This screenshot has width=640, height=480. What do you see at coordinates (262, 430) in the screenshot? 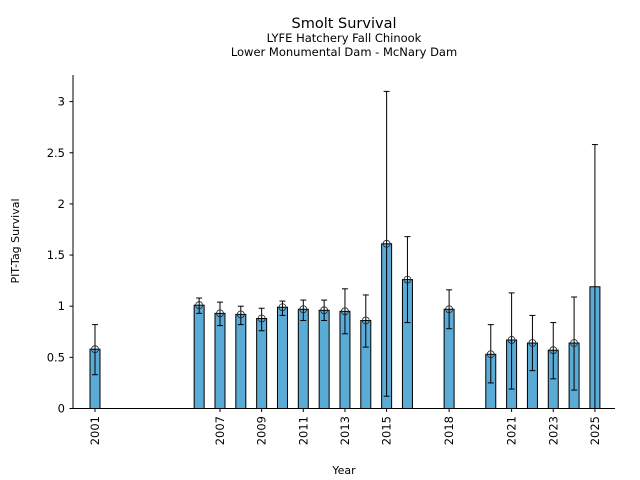
I see `x-tick-label: 2009` at bounding box center [262, 430].